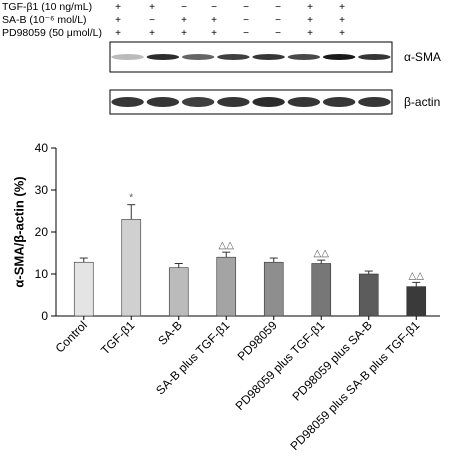 The height and width of the screenshot is (472, 450). I want to click on x-tick-label: TGF-β1, so click(118, 338).